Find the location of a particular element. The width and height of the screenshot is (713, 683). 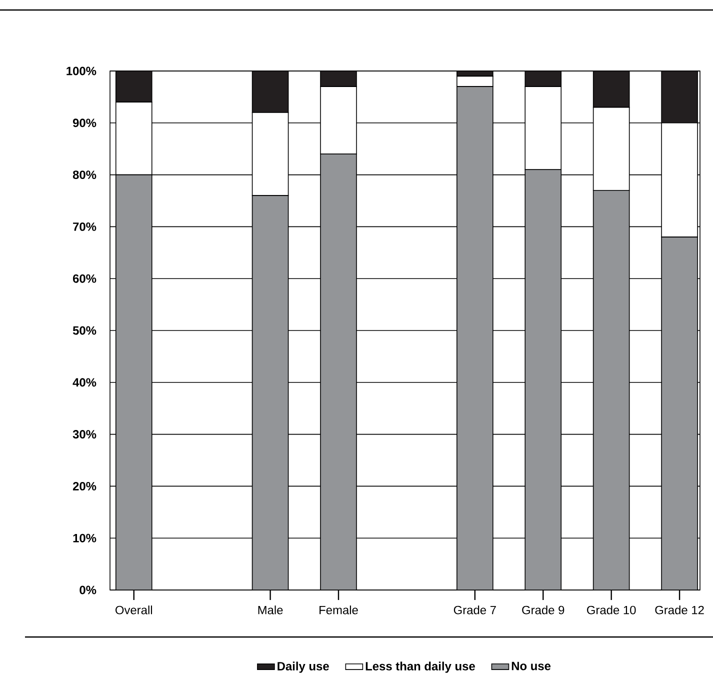

legend-label: No use is located at coordinates (531, 666).